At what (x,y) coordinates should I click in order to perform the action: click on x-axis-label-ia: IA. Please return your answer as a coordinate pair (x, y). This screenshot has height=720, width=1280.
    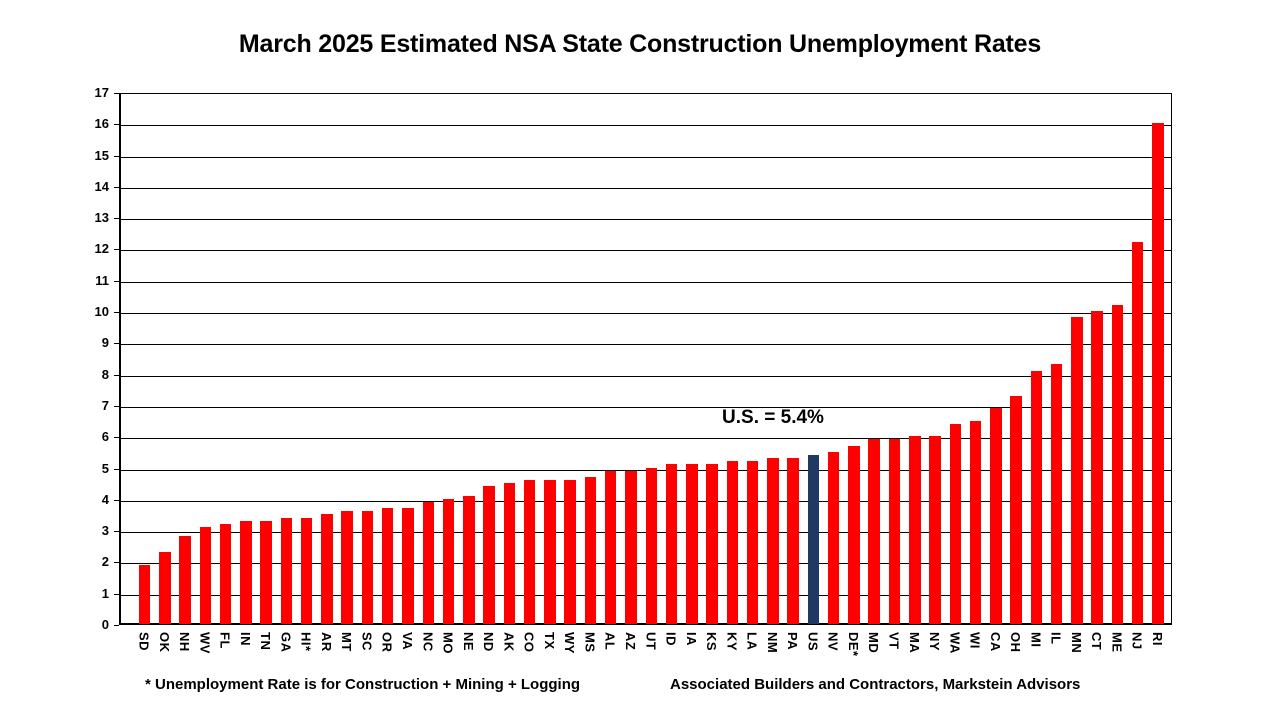
    Looking at the image, I should click on (691, 639).